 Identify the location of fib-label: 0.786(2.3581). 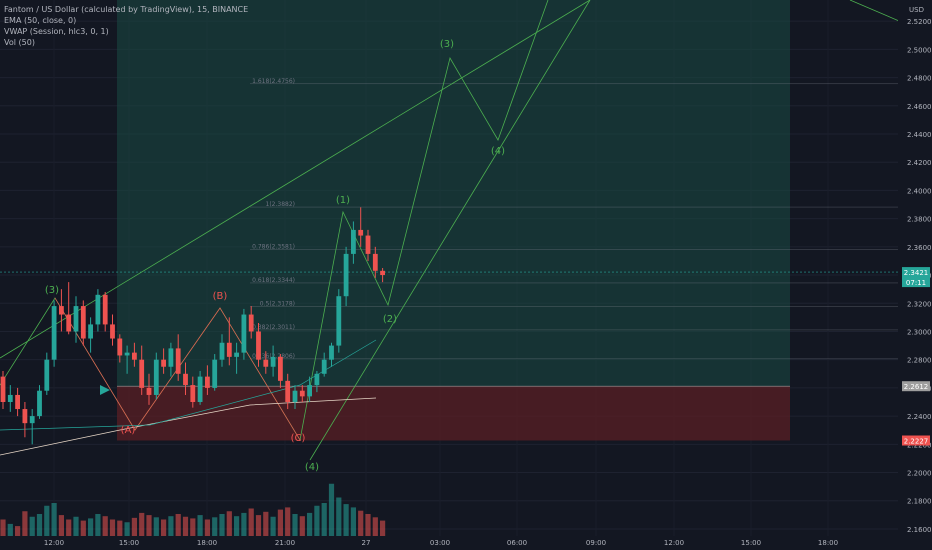
(273, 247).